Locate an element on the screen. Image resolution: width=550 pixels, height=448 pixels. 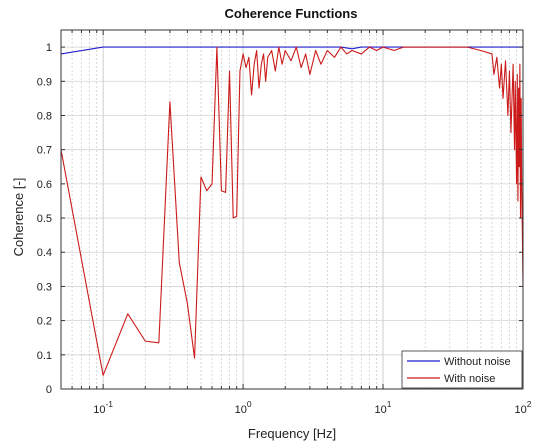
y-tick-label: 0.3 is located at coordinates (44, 287).